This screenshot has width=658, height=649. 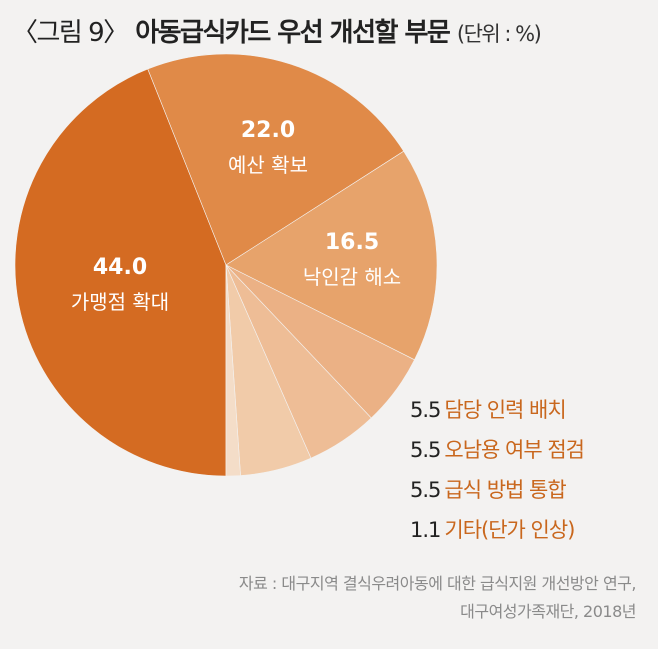 What do you see at coordinates (268, 130) in the screenshot?
I see `slice-value: 22.0` at bounding box center [268, 130].